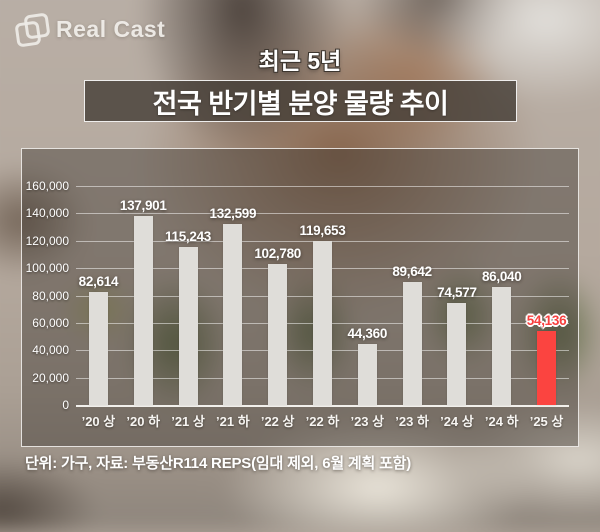 The image size is (600, 532). Describe the element at coordinates (300, 61) in the screenshot. I see `chart-subtitle: 최근 5년` at that location.